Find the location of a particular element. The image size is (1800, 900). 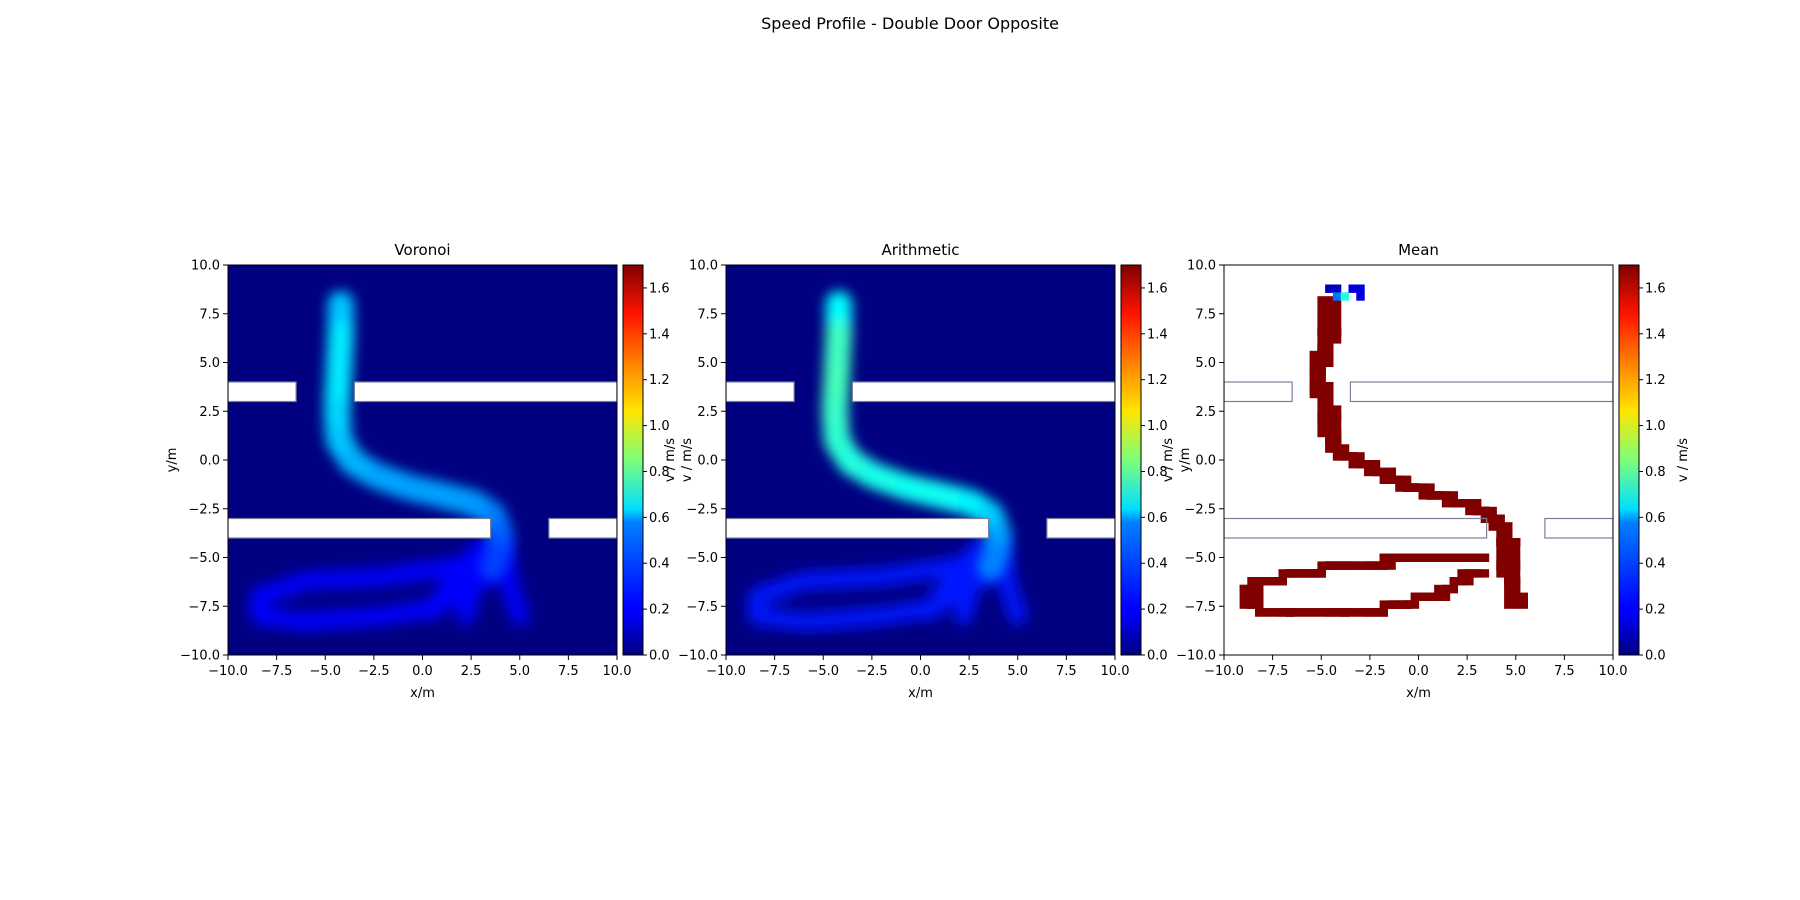

x-tick-label: 5.0 is located at coordinates (1515, 671).